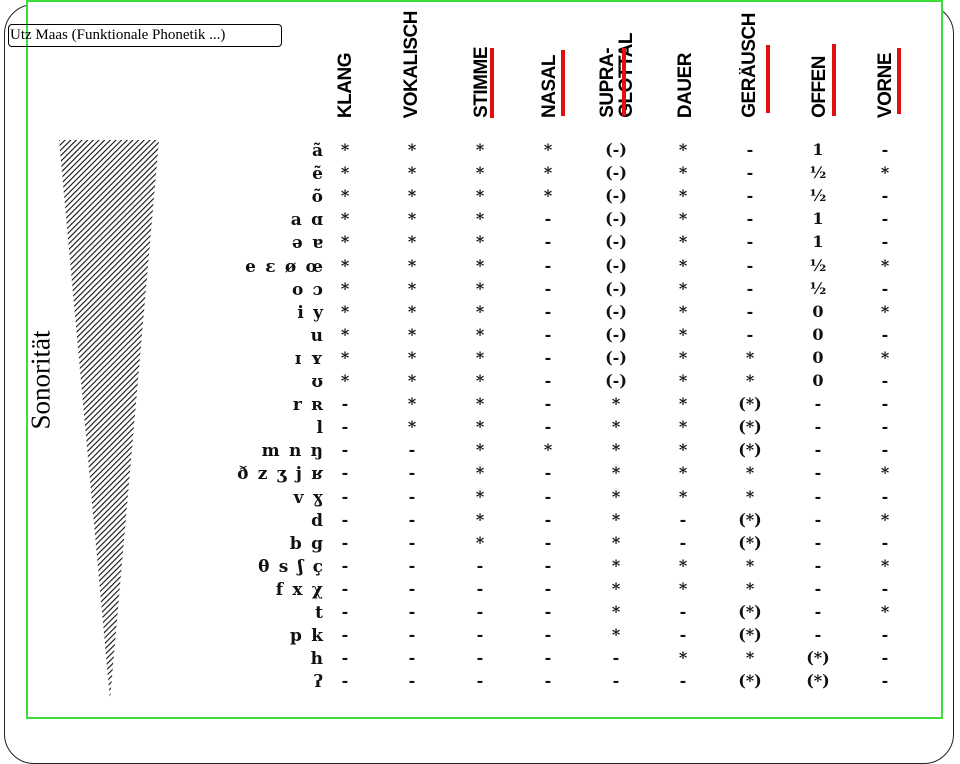 The image size is (960, 764). Describe the element at coordinates (308, 497) in the screenshot. I see `row-symbols: v ɣ` at that location.